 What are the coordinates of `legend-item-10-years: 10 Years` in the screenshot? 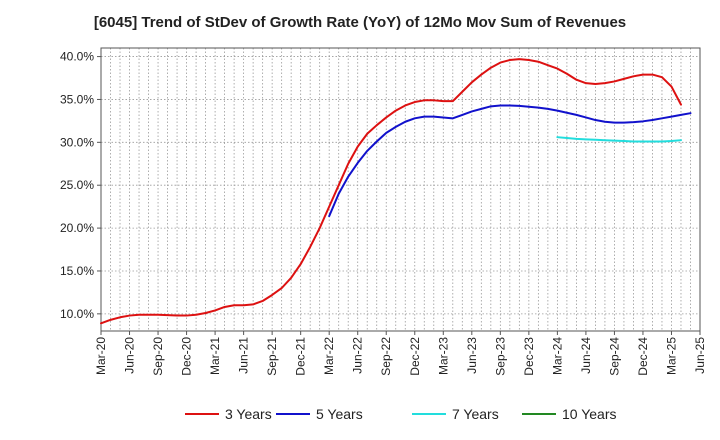 It's located at (569, 414).